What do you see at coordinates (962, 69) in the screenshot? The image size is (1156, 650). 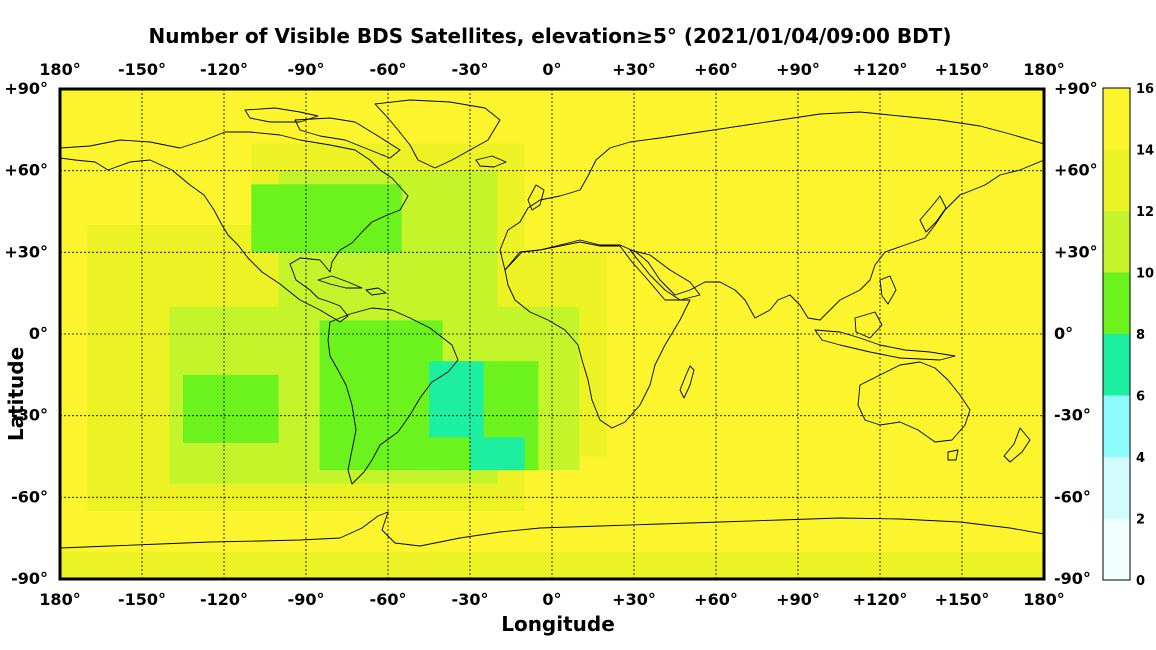 I see `lon-tick-label-top: +150°` at bounding box center [962, 69].